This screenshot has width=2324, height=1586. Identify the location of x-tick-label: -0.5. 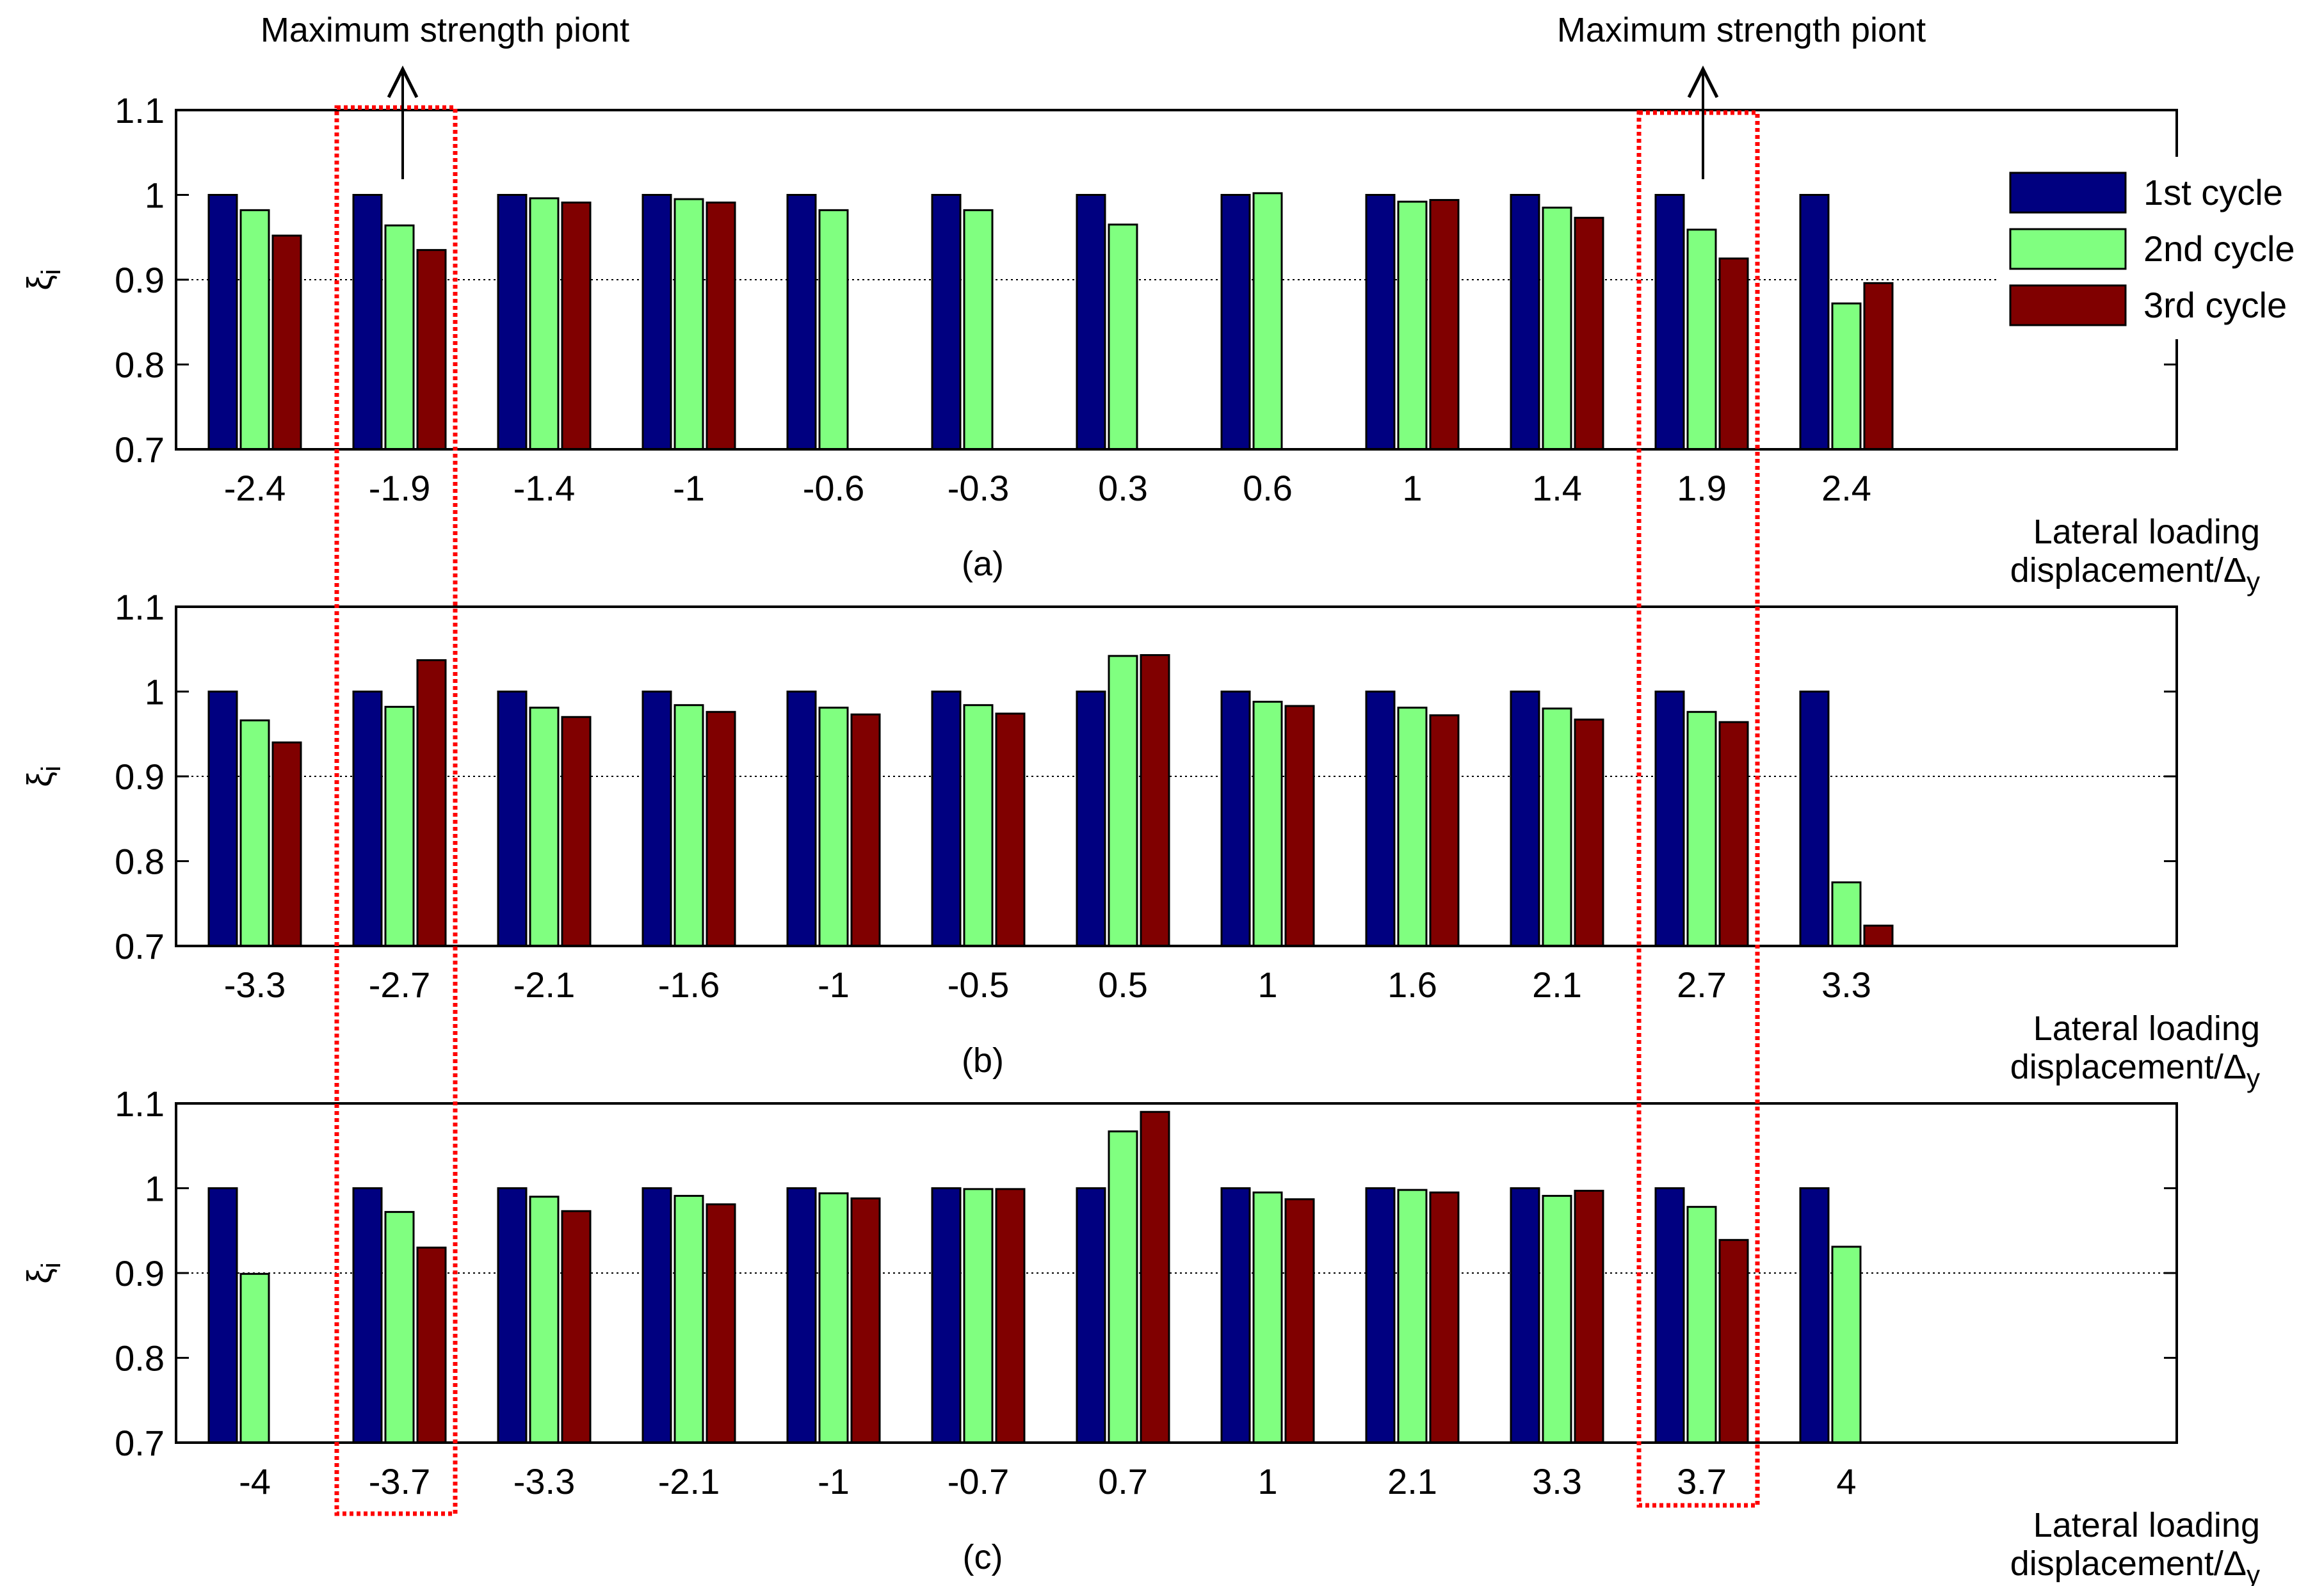
(979, 985).